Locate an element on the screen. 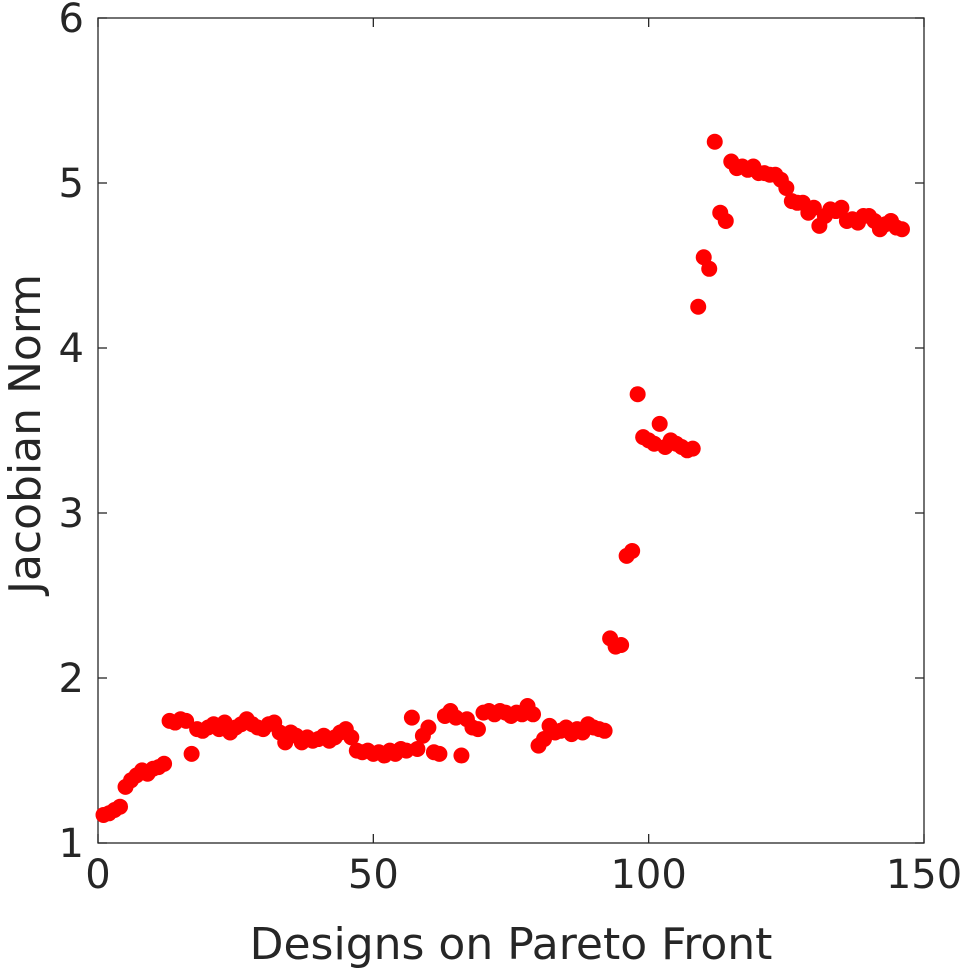 Image resolution: width=966 pixels, height=973 pixels. y-tick-label: 5 is located at coordinates (71, 184).